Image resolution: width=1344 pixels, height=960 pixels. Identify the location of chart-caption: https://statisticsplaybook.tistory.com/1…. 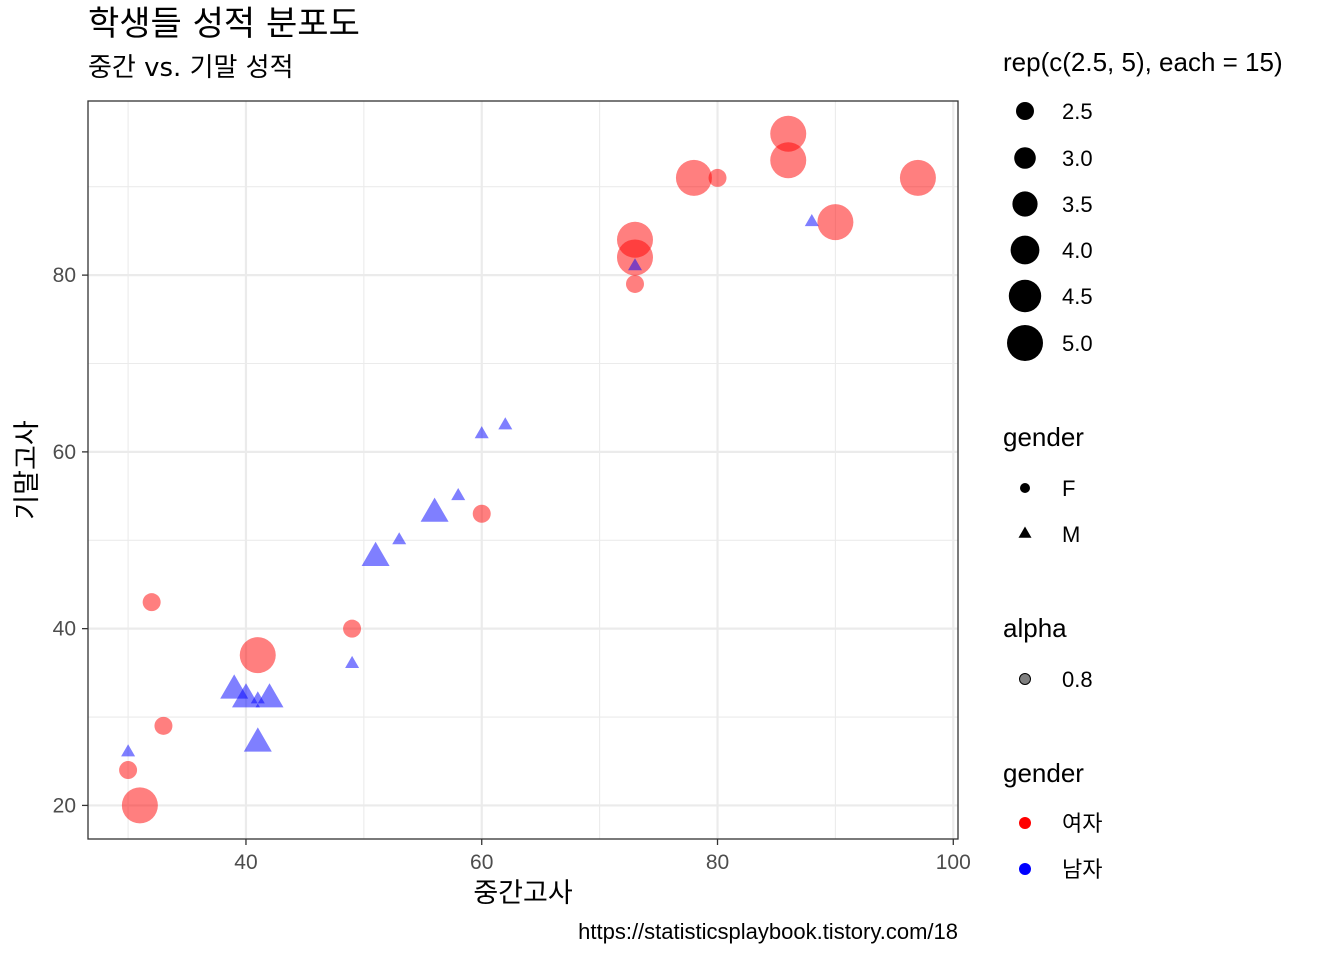
(768, 931).